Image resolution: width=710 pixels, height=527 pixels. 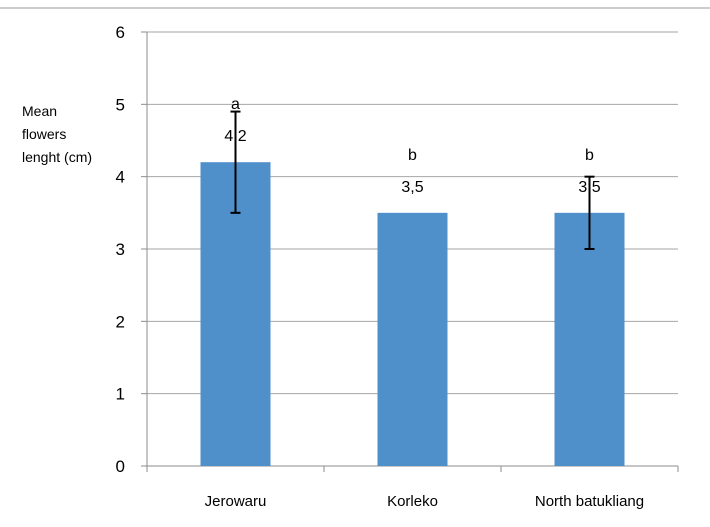 I want to click on y-axis-label-line-3: lenght (cm), so click(x=57, y=157).